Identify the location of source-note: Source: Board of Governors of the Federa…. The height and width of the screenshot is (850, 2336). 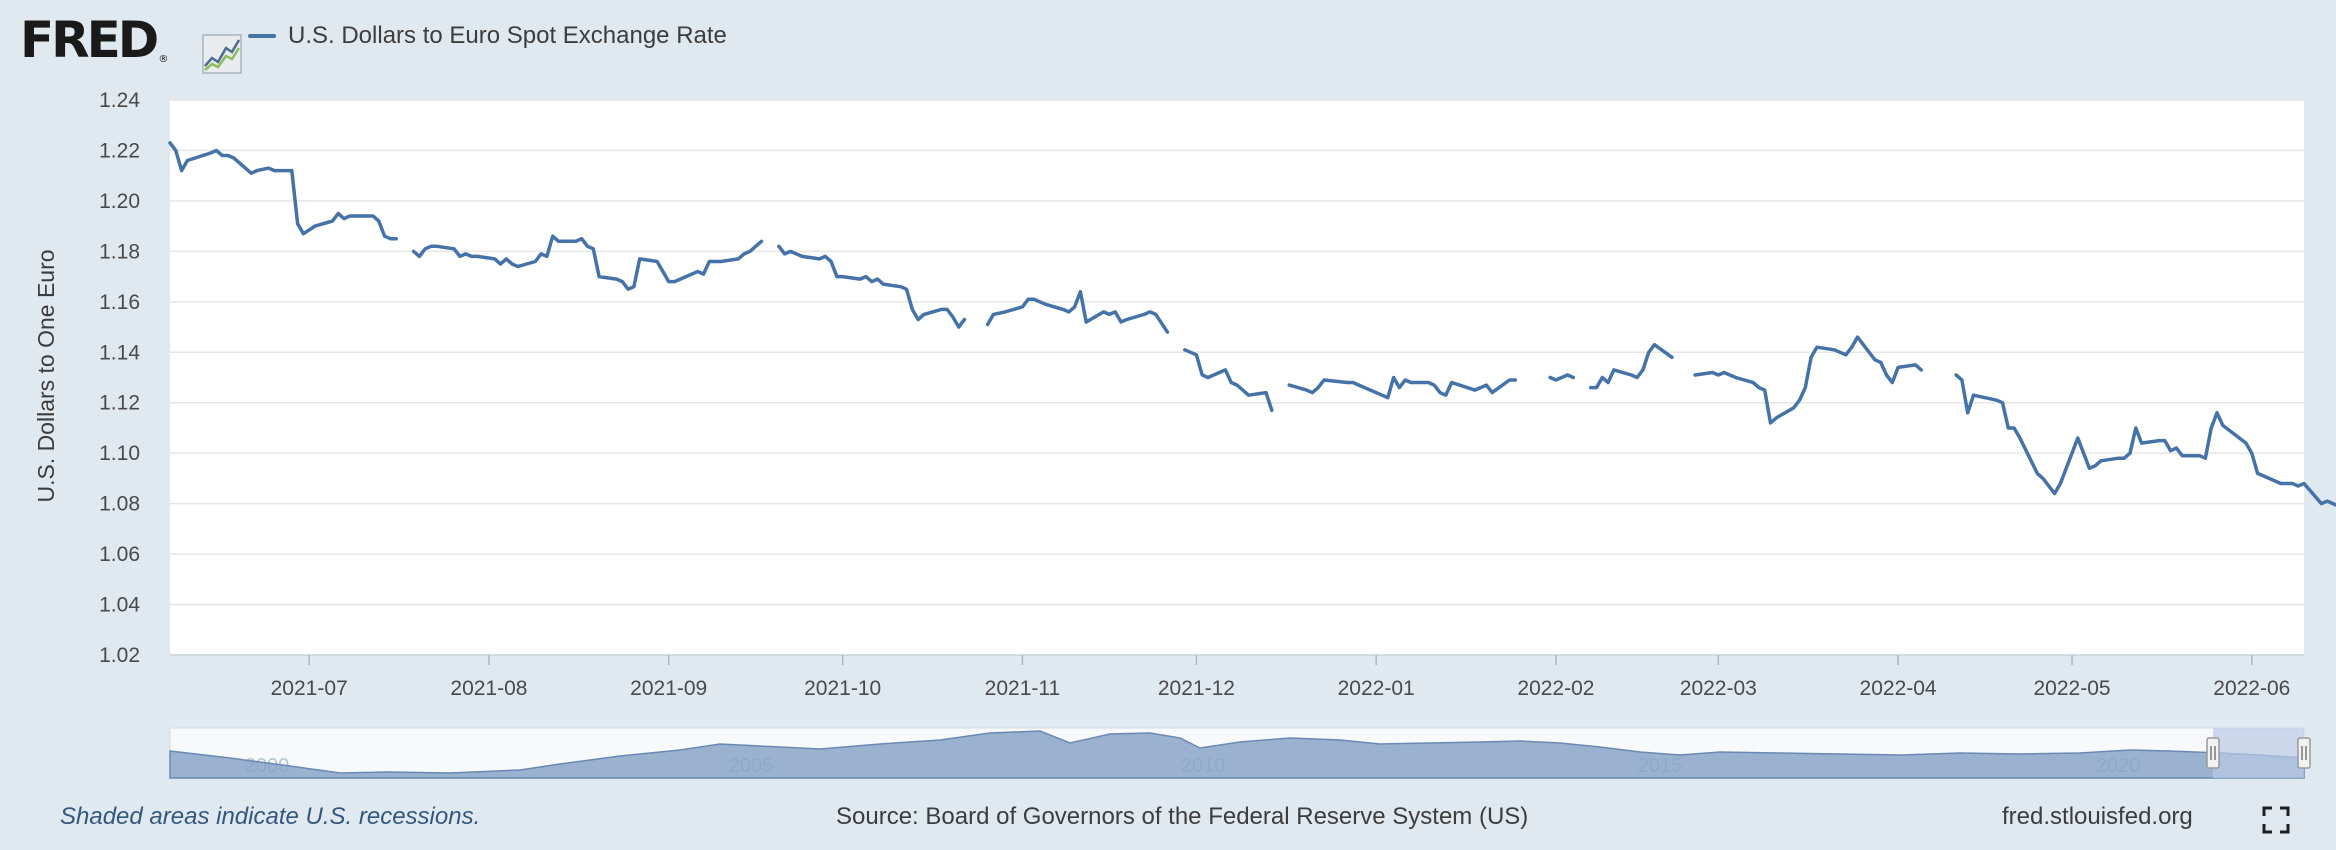
(1182, 816).